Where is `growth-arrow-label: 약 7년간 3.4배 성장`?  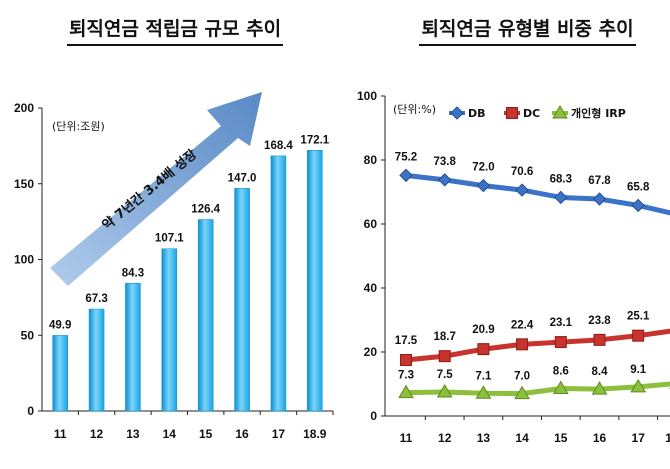
growth-arrow-label: 약 7년간 3.4배 성장 is located at coordinates (149, 189).